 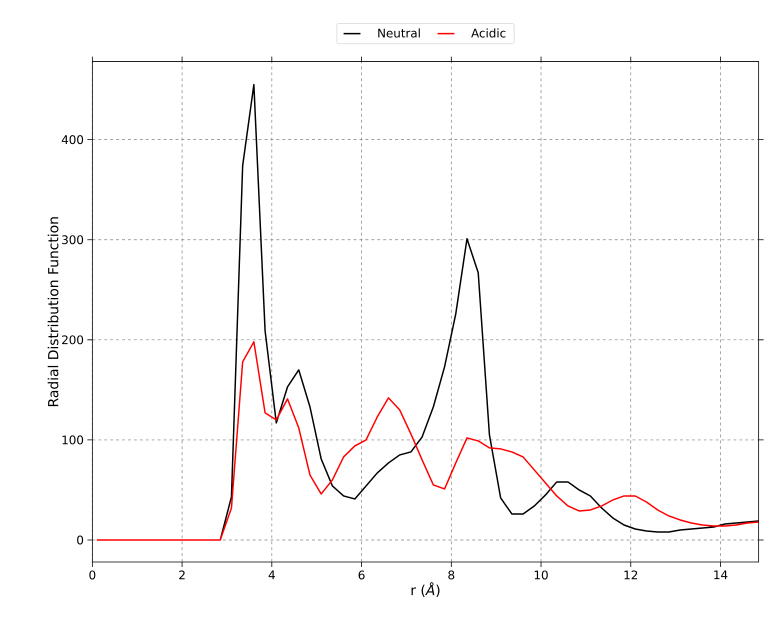 I want to click on y-axis-title: Radial Distribution Function, so click(x=53, y=311).